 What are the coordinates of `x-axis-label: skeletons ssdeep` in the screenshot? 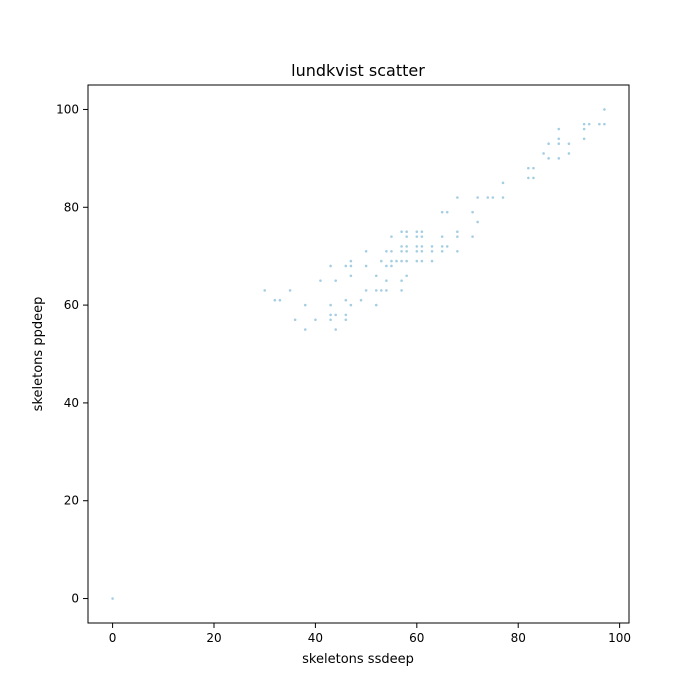 It's located at (358, 659).